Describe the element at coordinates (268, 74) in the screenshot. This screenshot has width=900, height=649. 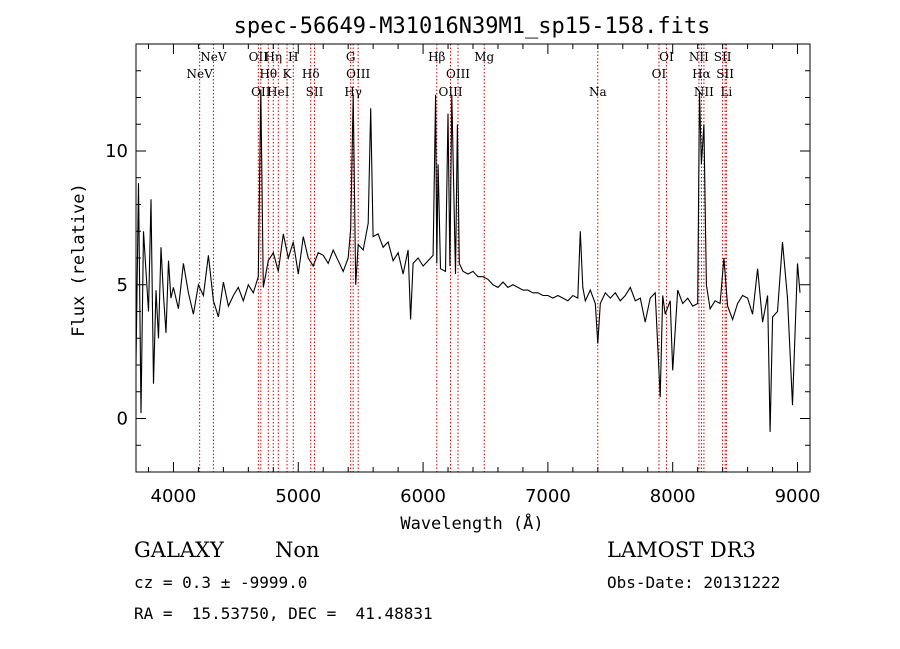
I see `line-label-4: Hθ` at that location.